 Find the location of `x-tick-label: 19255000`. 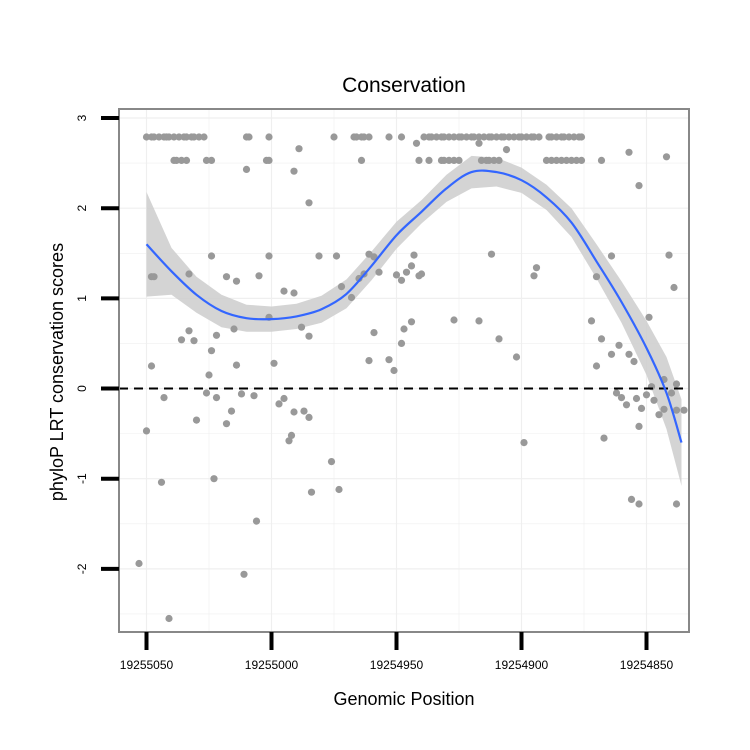

x-tick-label: 19255000 is located at coordinates (272, 665).